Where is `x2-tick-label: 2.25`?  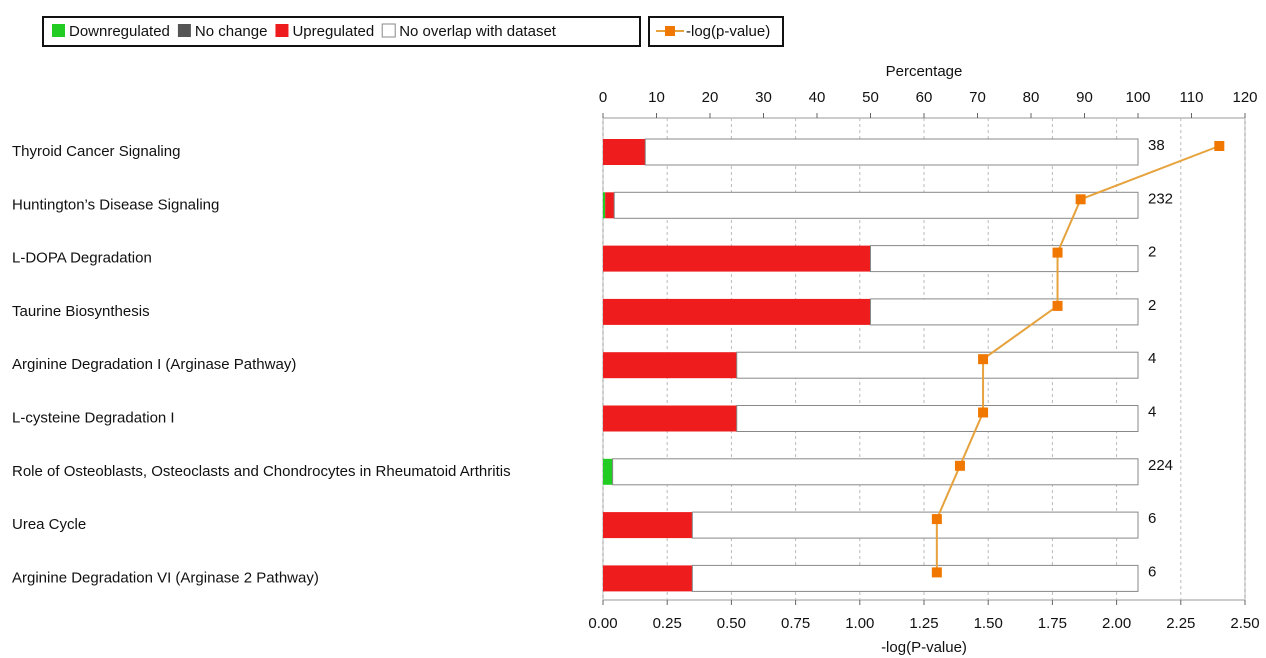
x2-tick-label: 2.25 is located at coordinates (1180, 623).